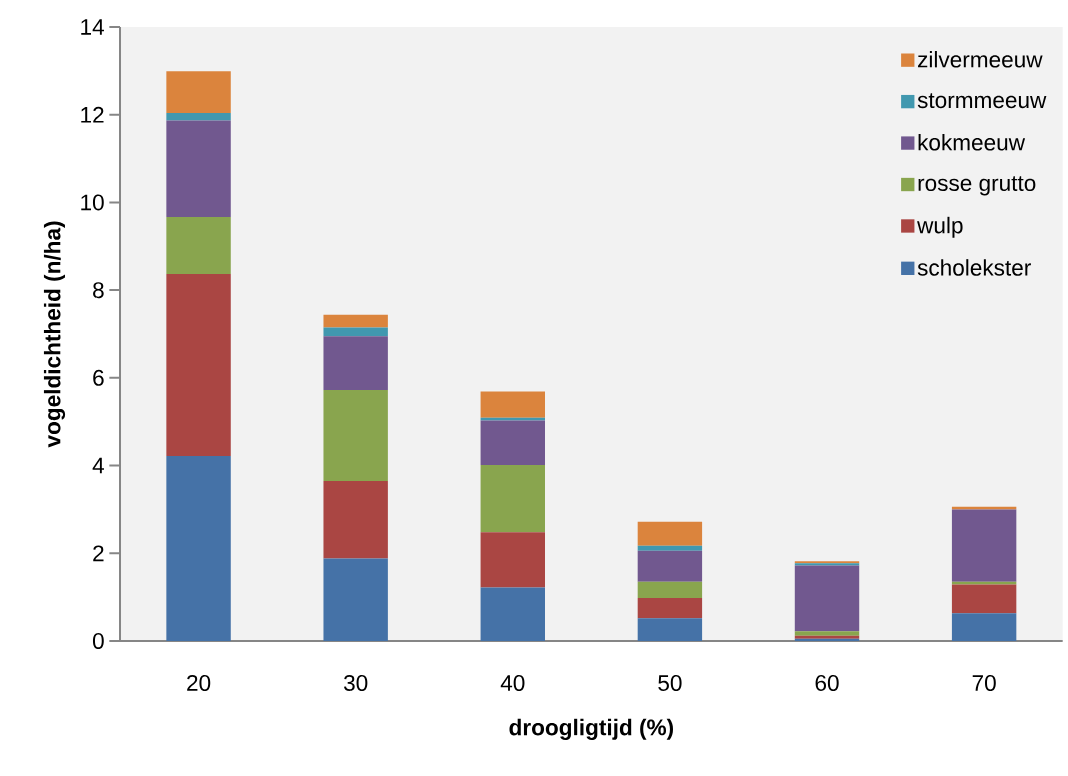 This screenshot has height=776, width=1068. I want to click on x-tick-label: 20, so click(199, 683).